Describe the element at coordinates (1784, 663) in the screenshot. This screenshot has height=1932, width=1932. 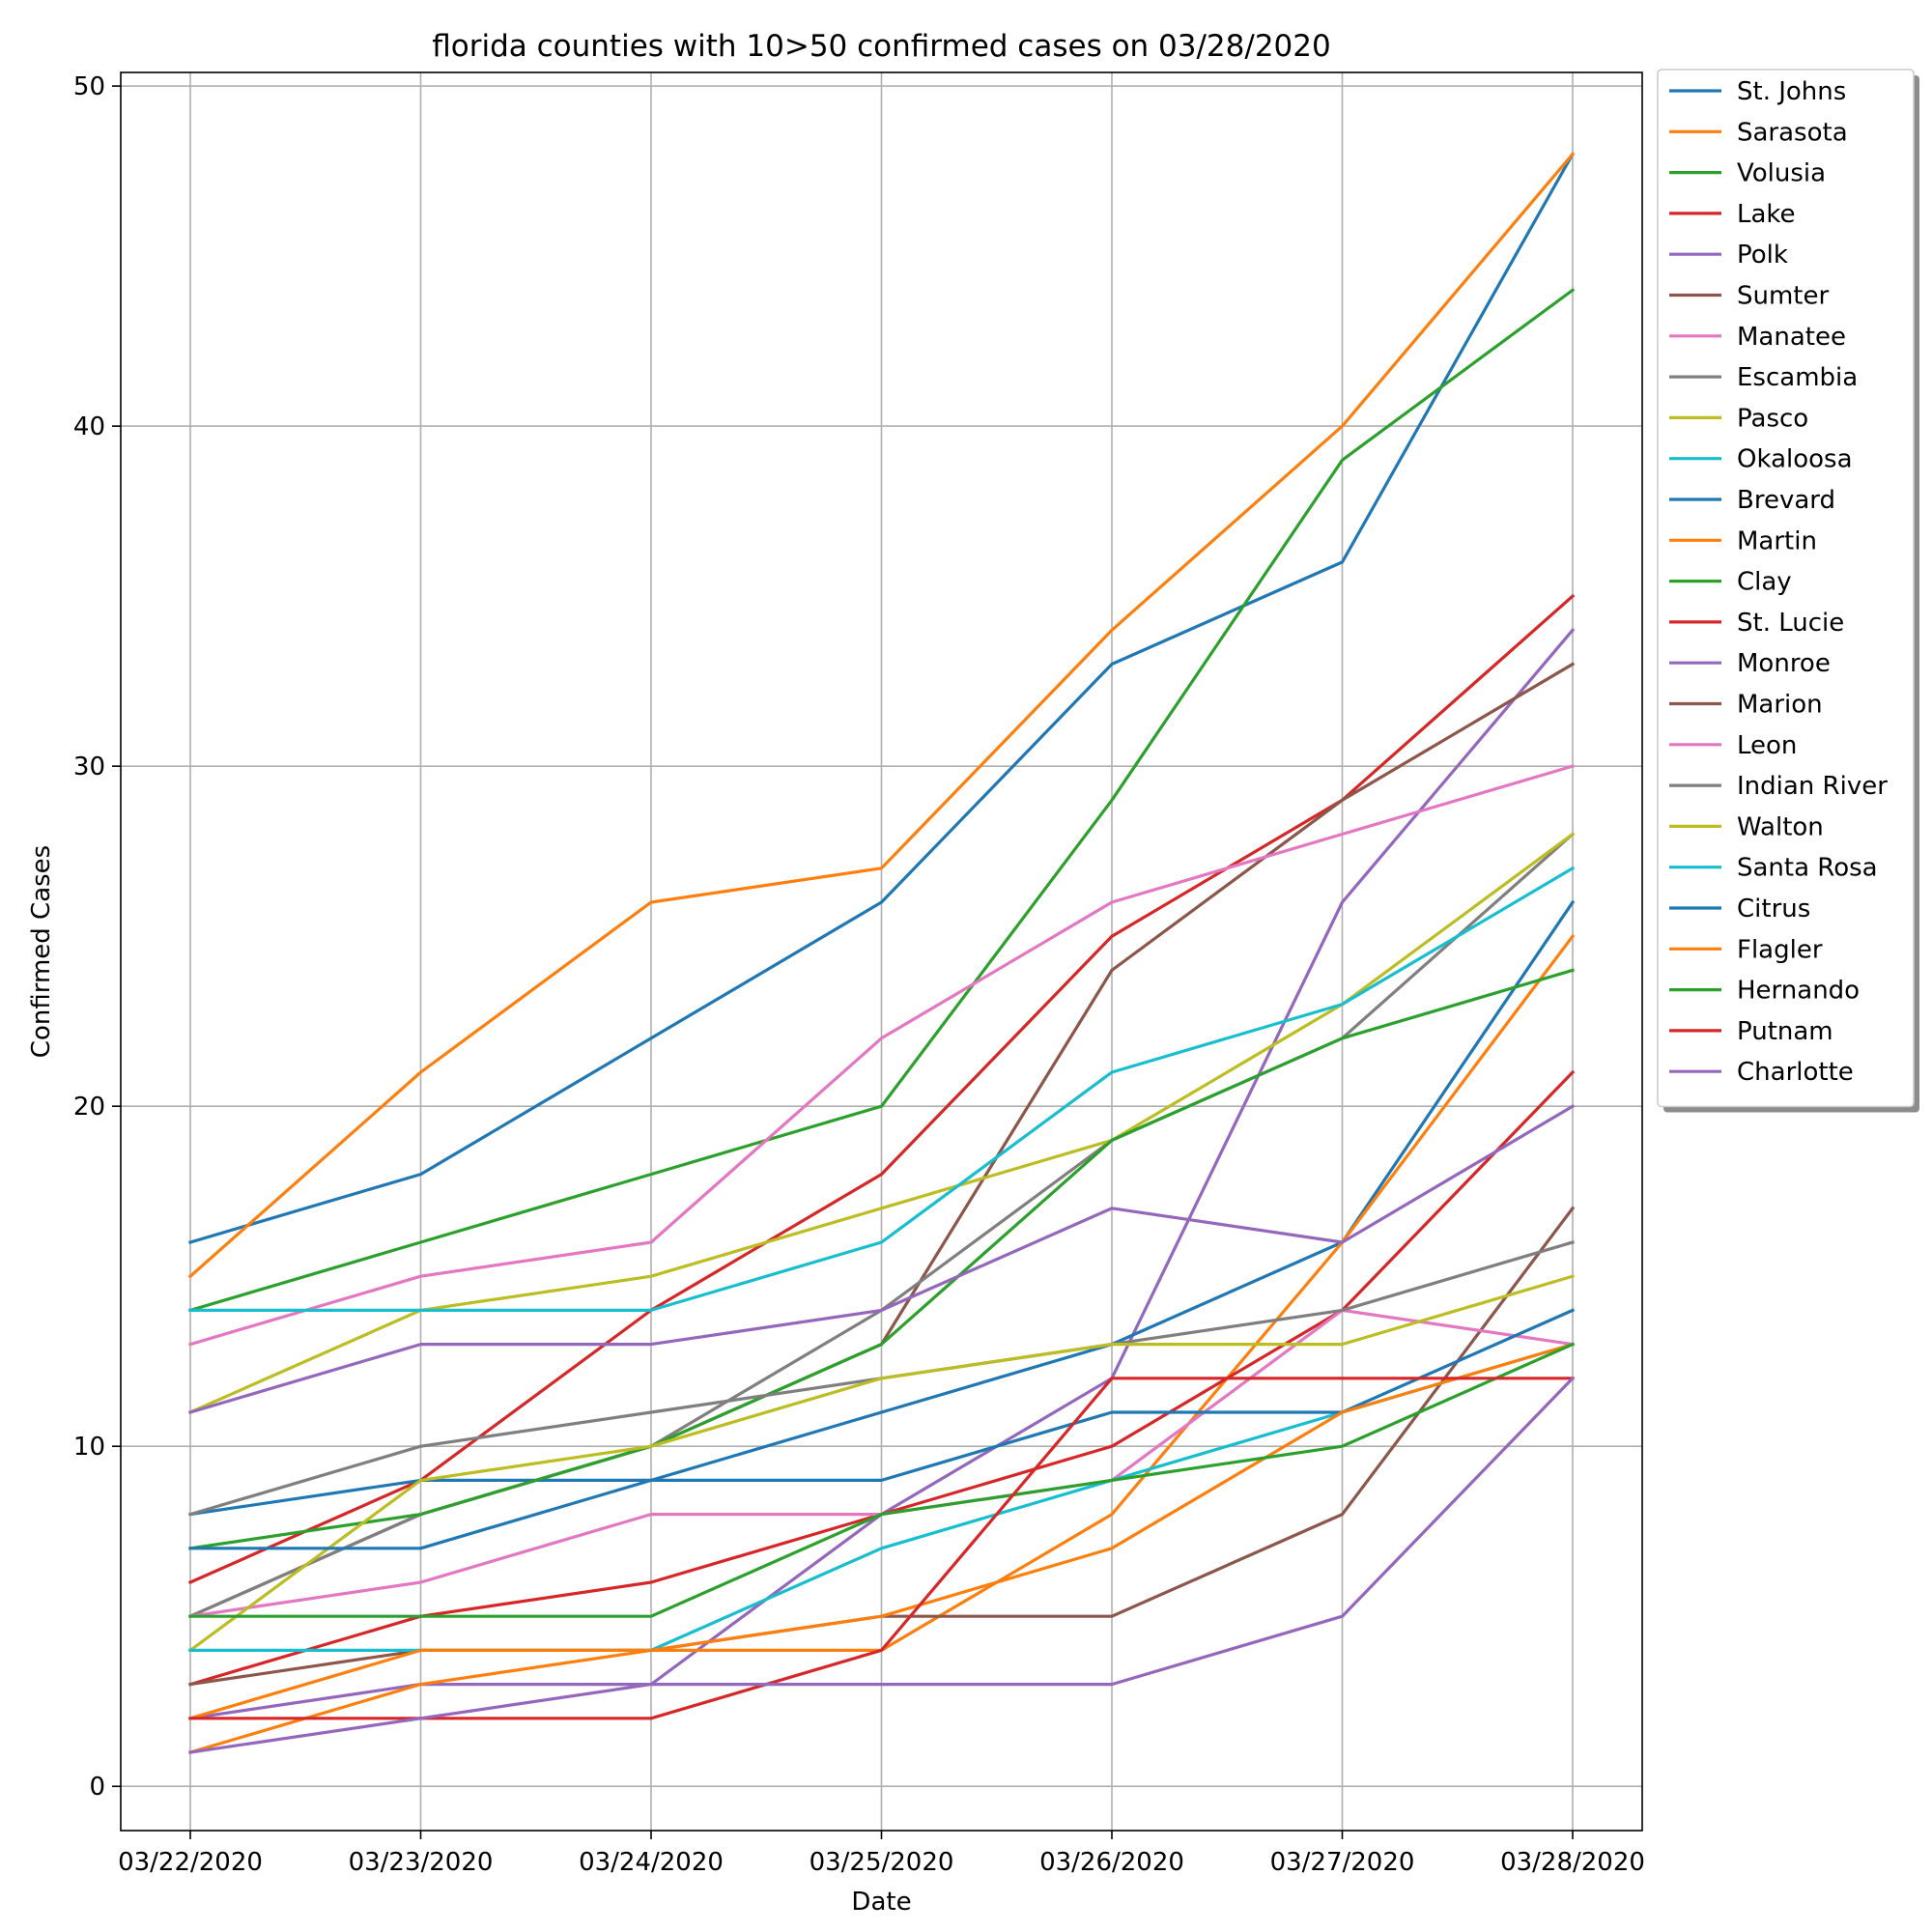
I see `legend-label: Monroe` at that location.